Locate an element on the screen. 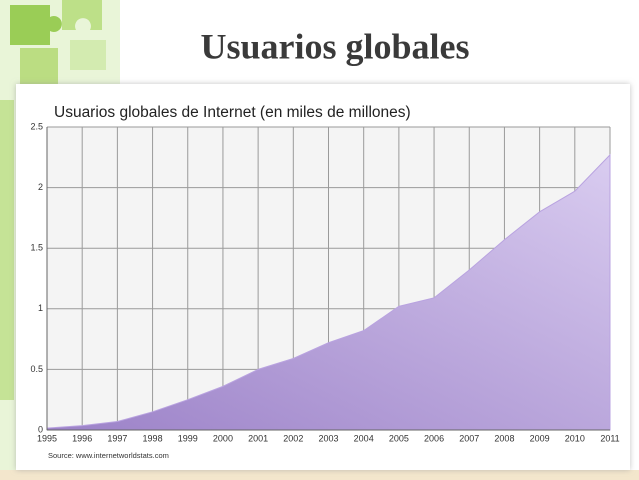  y-tick-label: 2 is located at coordinates (40, 187).